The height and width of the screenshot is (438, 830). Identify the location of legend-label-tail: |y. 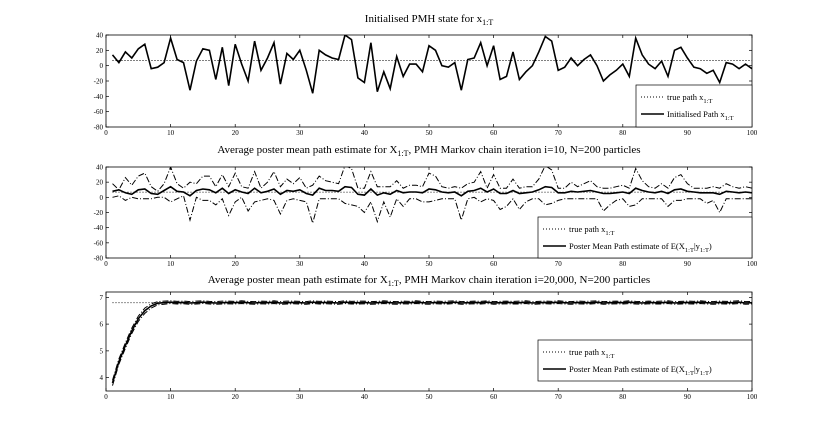
(697, 246).